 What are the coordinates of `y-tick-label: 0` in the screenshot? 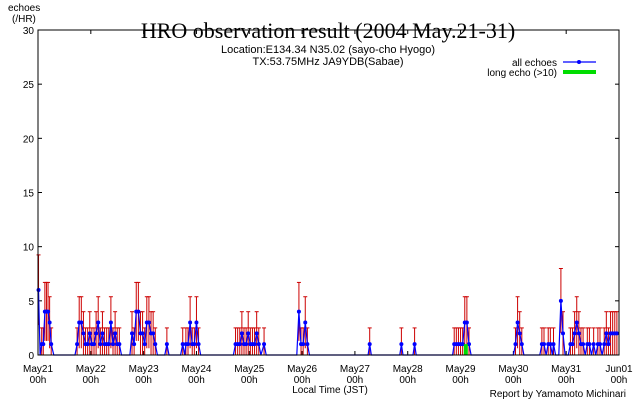 It's located at (31, 356).